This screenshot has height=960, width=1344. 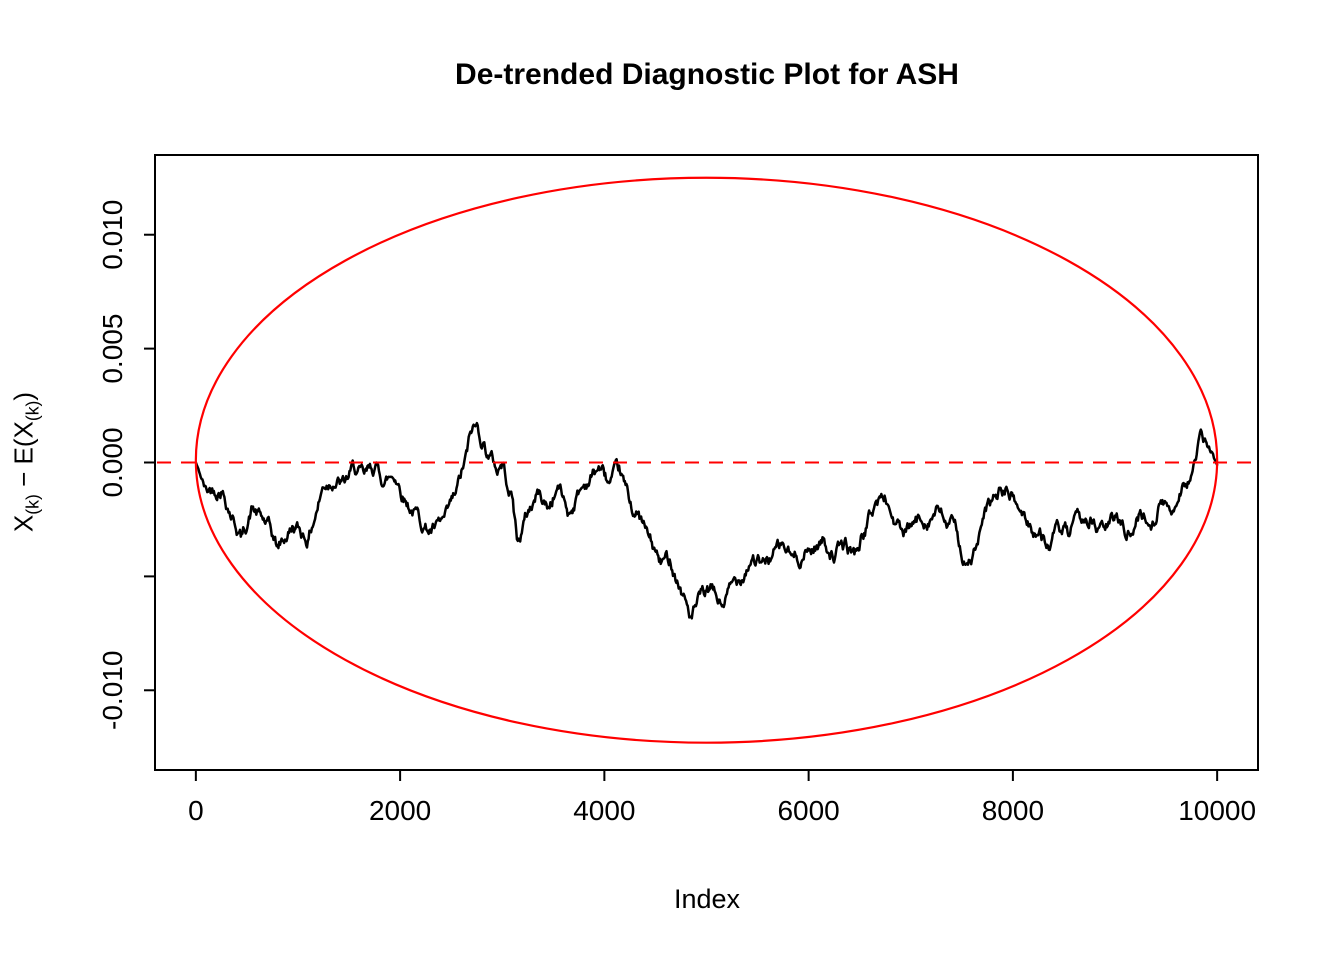 What do you see at coordinates (112, 690) in the screenshot?
I see `y-tick-label: -0.010` at bounding box center [112, 690].